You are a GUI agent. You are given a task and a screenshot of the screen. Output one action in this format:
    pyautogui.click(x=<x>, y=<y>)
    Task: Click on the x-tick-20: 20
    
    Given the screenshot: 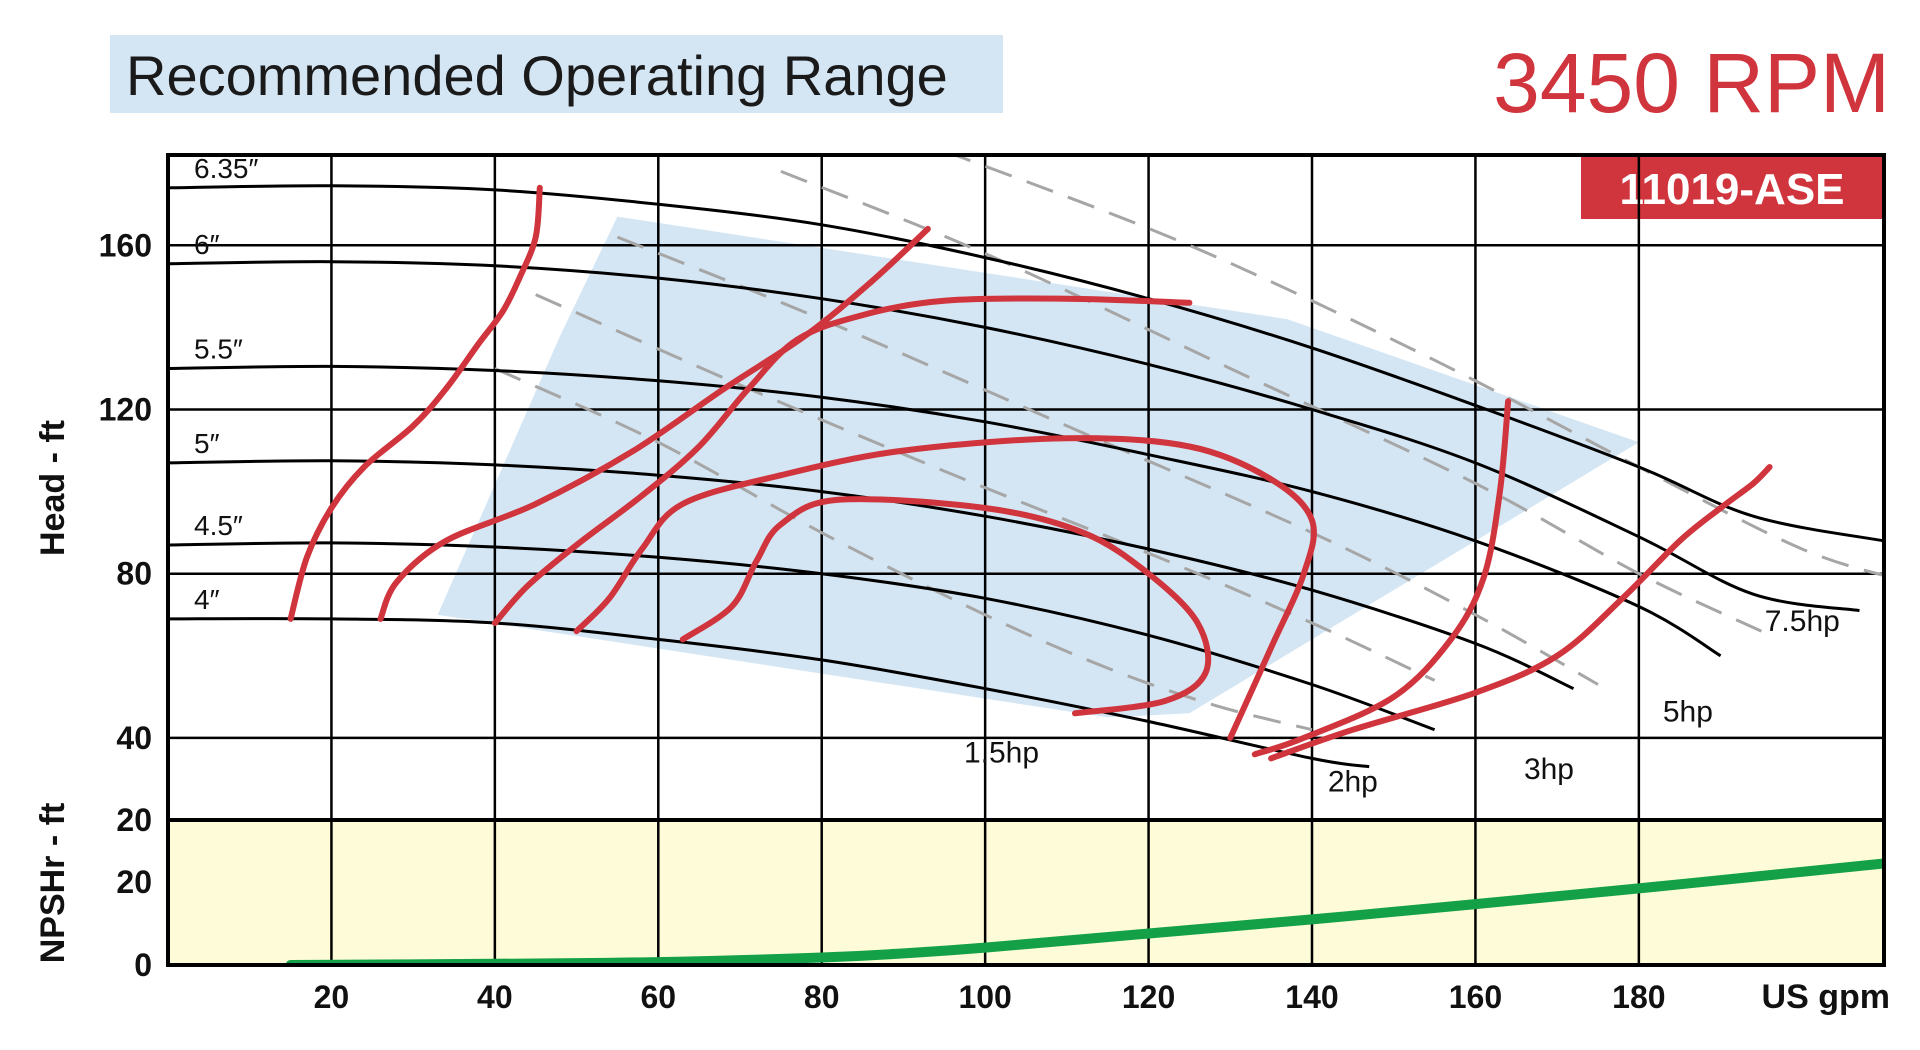 What is the action you would take?
    pyautogui.click(x=332, y=997)
    